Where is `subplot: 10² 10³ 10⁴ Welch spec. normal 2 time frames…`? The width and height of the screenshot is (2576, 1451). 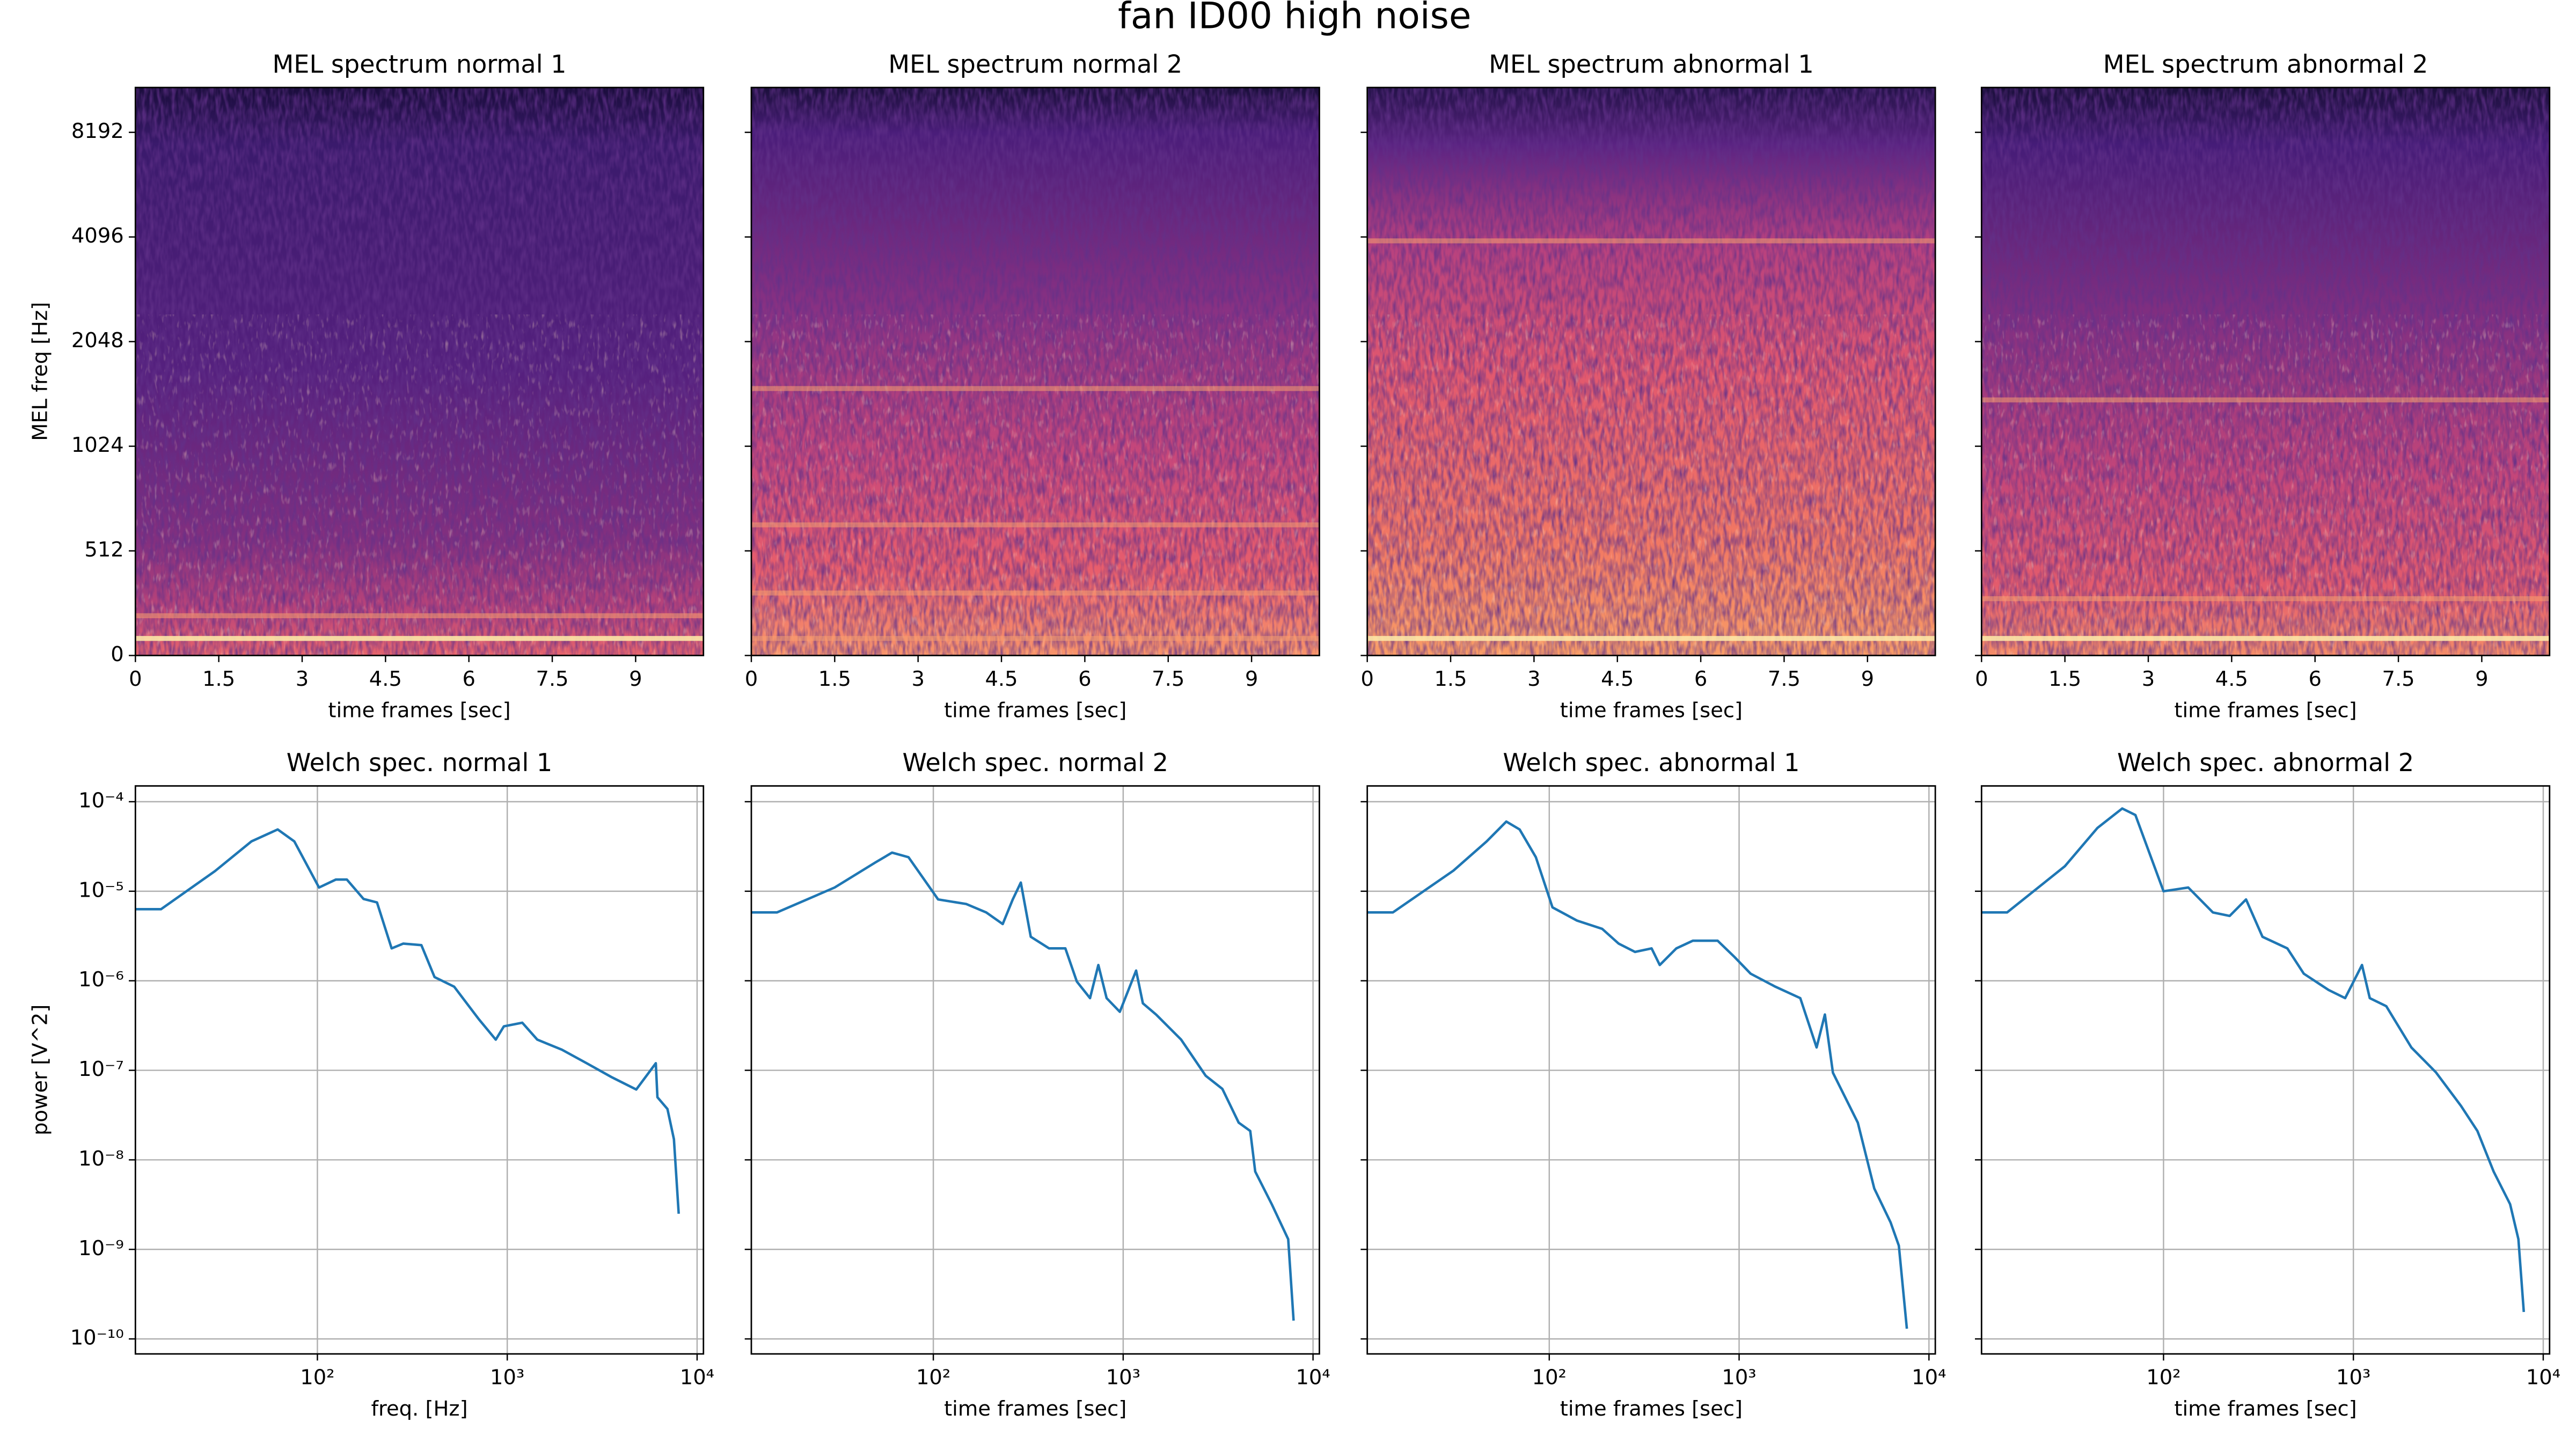 subplot: 10² 10³ 10⁴ Welch spec. normal 2 time frames… is located at coordinates (1037, 1084).